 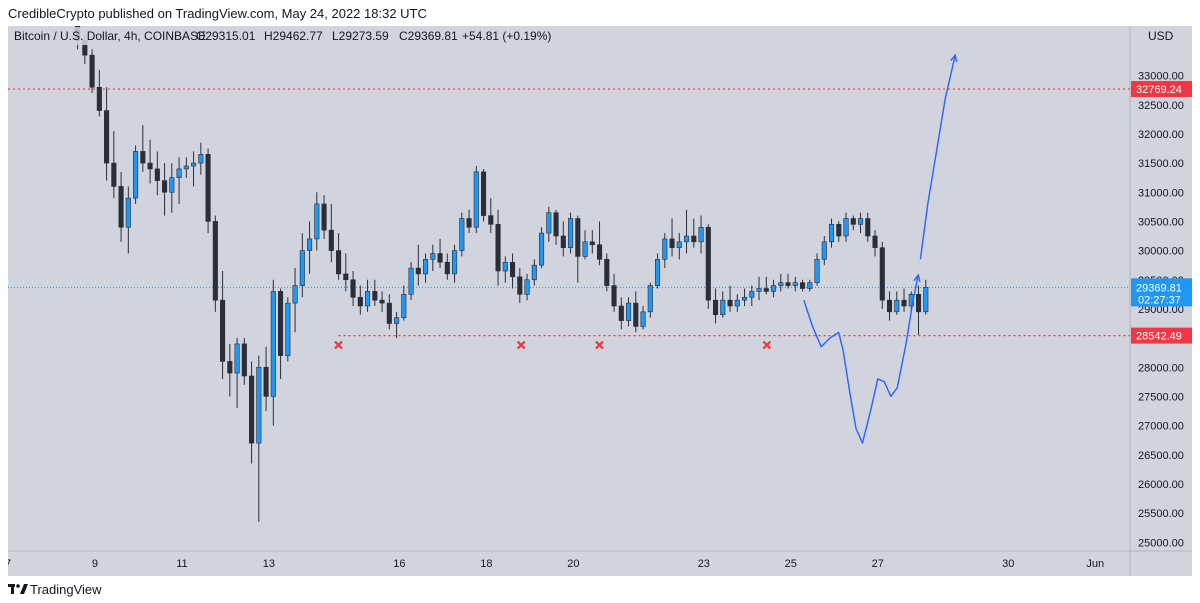 What do you see at coordinates (66, 589) in the screenshot?
I see `tradingview-brand: TradingView` at bounding box center [66, 589].